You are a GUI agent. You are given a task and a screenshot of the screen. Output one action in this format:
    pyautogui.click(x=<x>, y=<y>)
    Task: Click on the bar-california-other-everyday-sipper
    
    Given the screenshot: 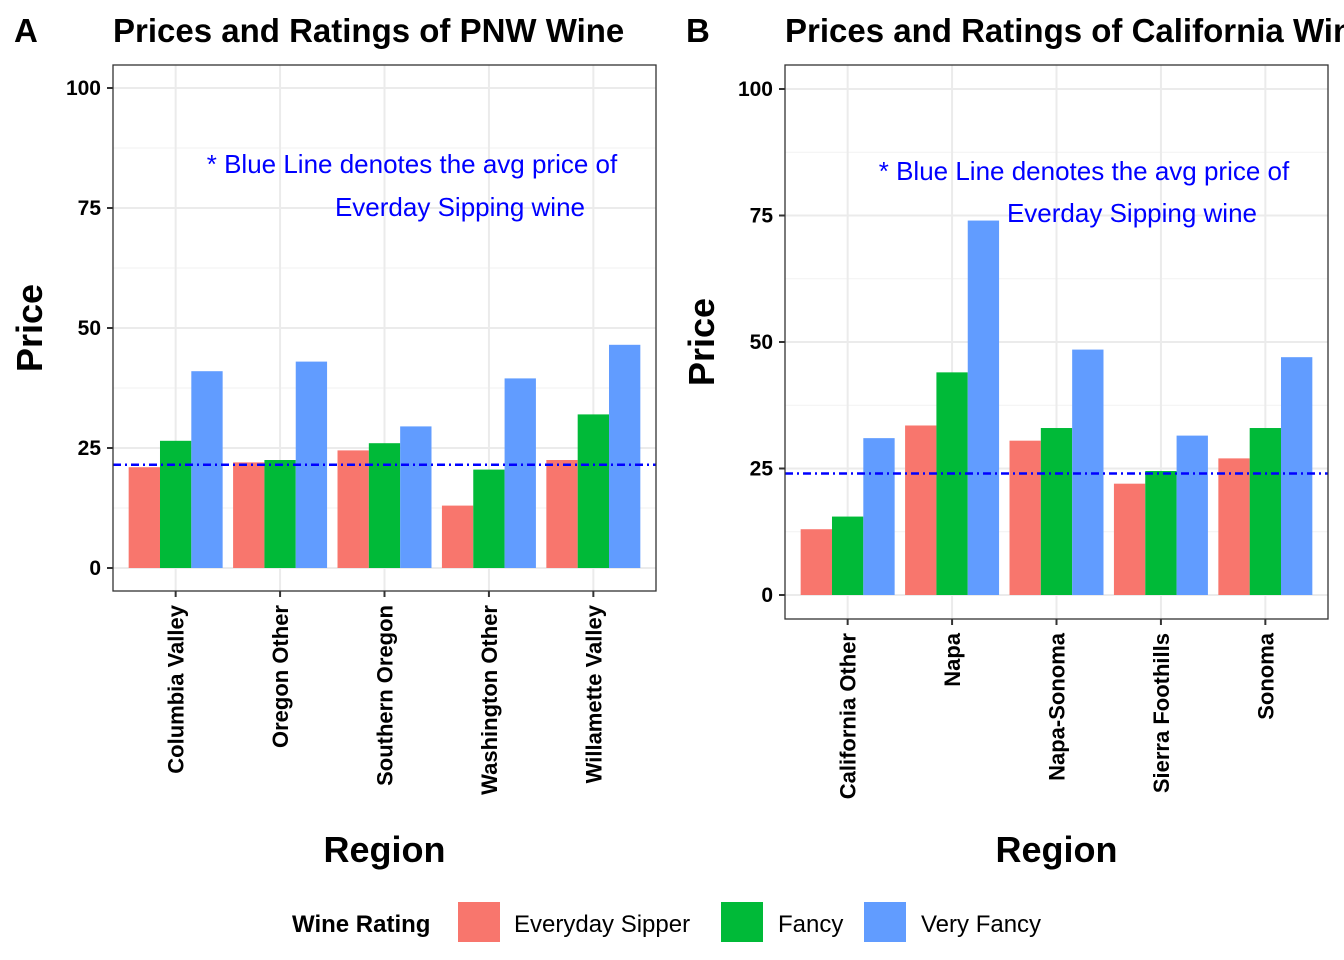 What is the action you would take?
    pyautogui.click(x=816, y=562)
    